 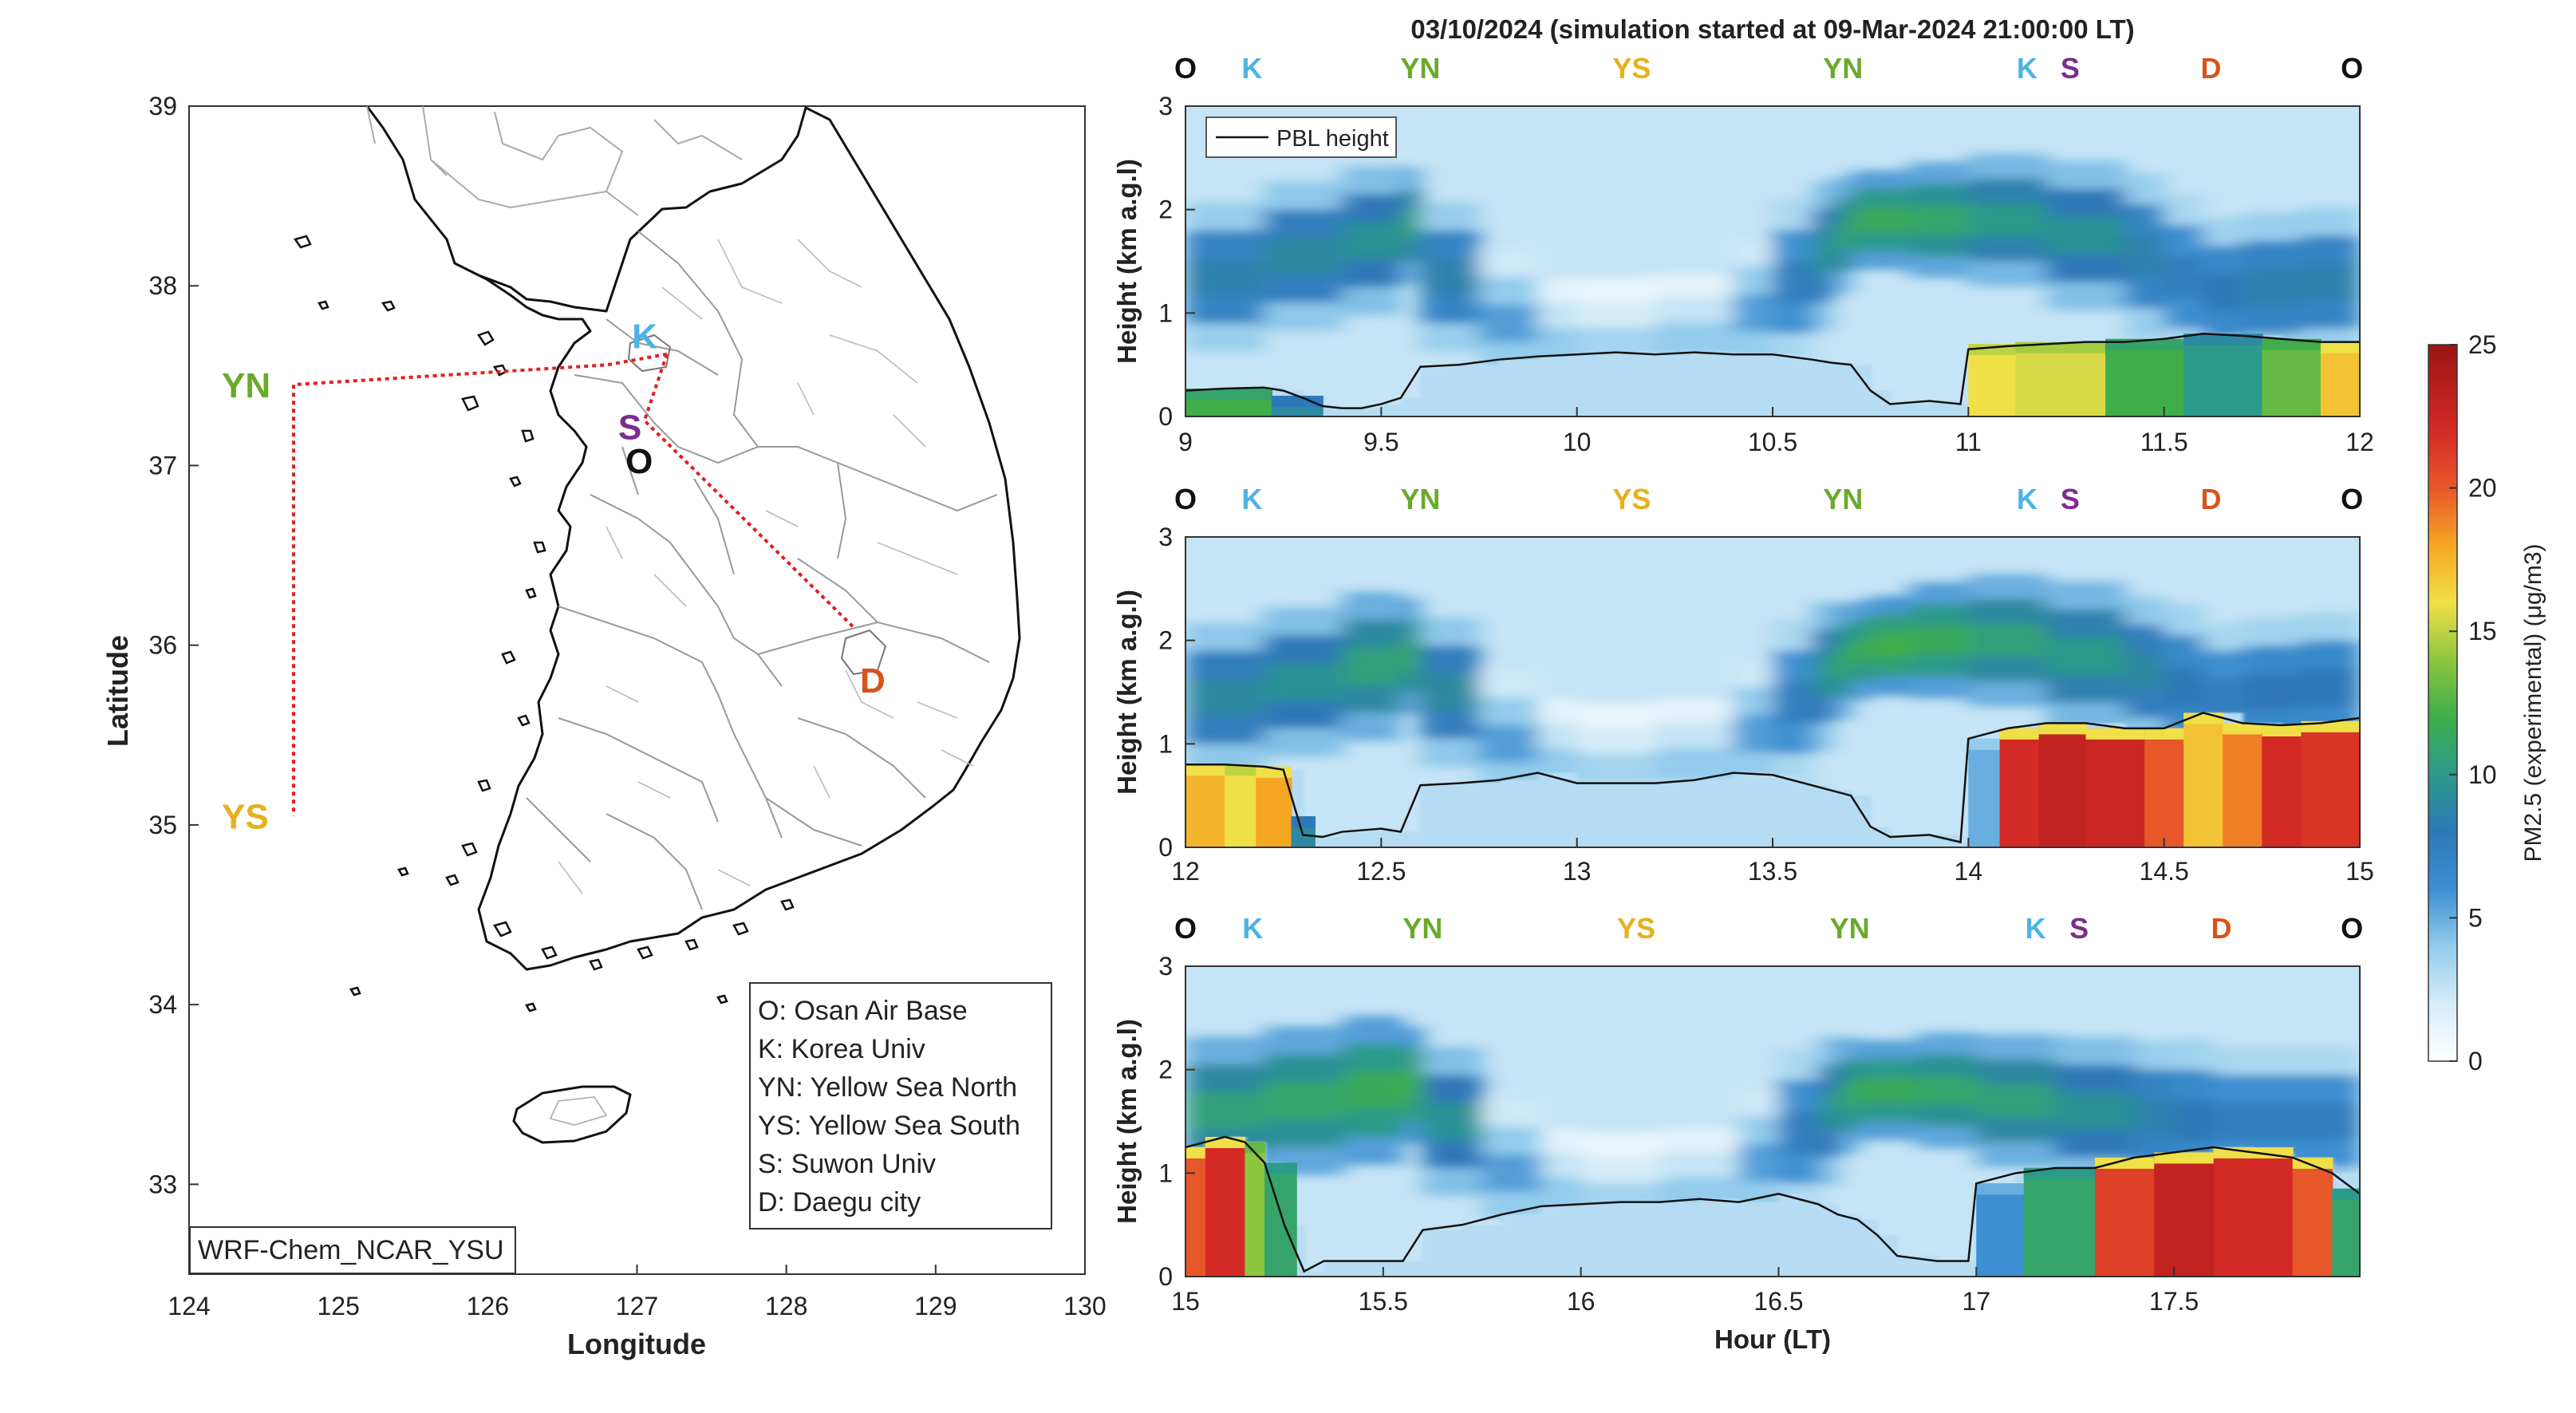 What do you see at coordinates (2475, 1061) in the screenshot?
I see `colorbar-tick-label: 0` at bounding box center [2475, 1061].